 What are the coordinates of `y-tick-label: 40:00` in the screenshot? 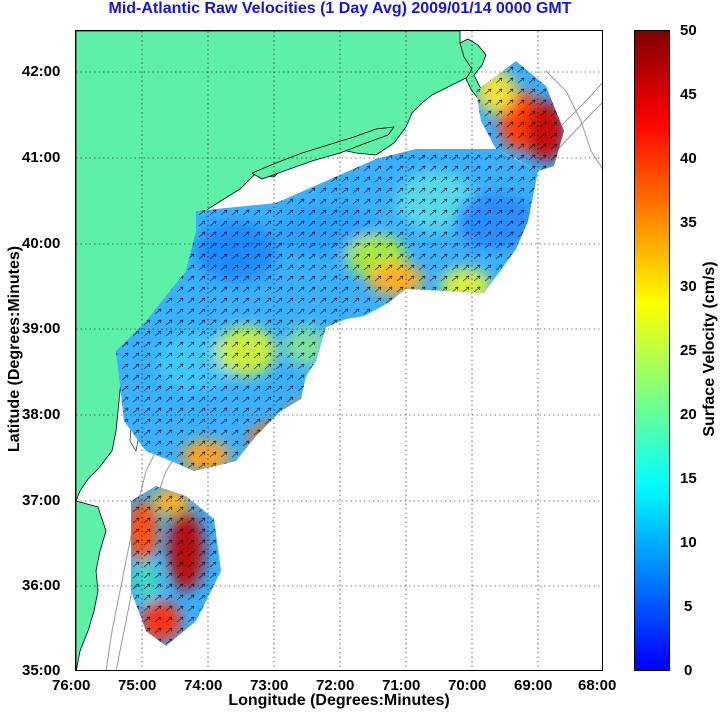 It's located at (41, 243).